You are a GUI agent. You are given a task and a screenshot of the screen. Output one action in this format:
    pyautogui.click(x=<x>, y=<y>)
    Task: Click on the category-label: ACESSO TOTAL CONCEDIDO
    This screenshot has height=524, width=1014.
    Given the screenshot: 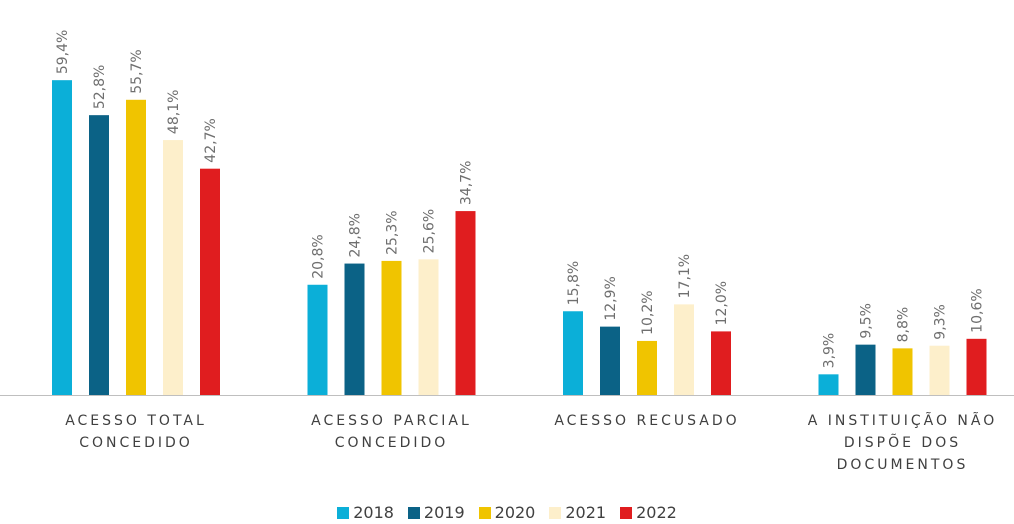 What is the action you would take?
    pyautogui.click(x=136, y=432)
    